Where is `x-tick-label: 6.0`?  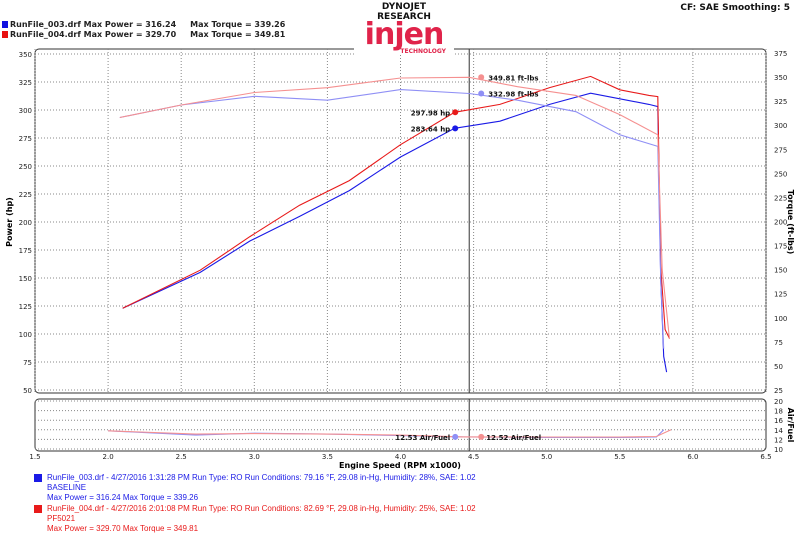
x-tick-label: 6.0 is located at coordinates (692, 457).